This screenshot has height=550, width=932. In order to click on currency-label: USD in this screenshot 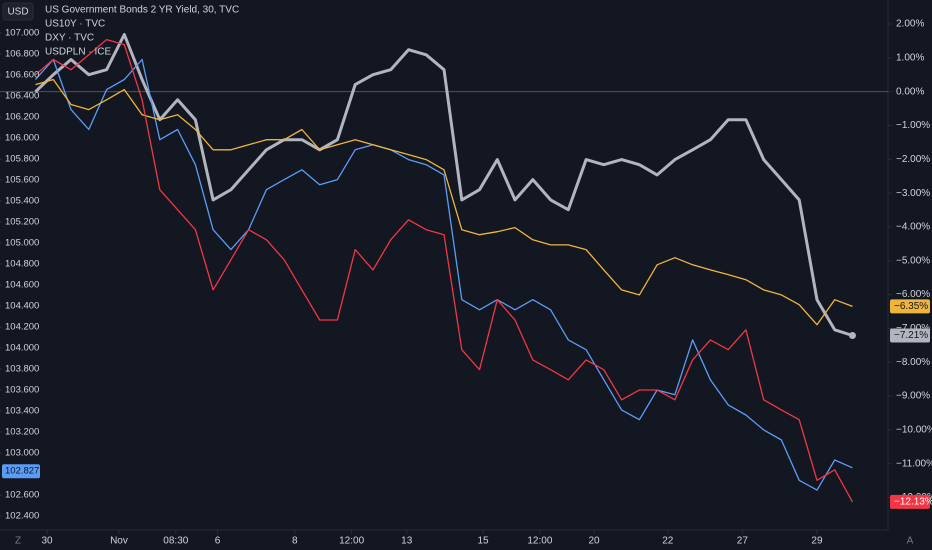, I will do `click(17, 12)`.